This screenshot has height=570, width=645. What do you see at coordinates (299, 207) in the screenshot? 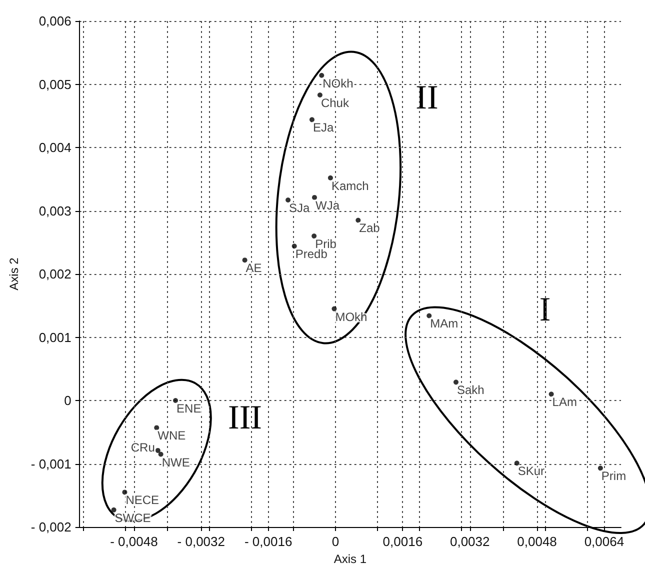
I see `data-label: SJa` at bounding box center [299, 207].